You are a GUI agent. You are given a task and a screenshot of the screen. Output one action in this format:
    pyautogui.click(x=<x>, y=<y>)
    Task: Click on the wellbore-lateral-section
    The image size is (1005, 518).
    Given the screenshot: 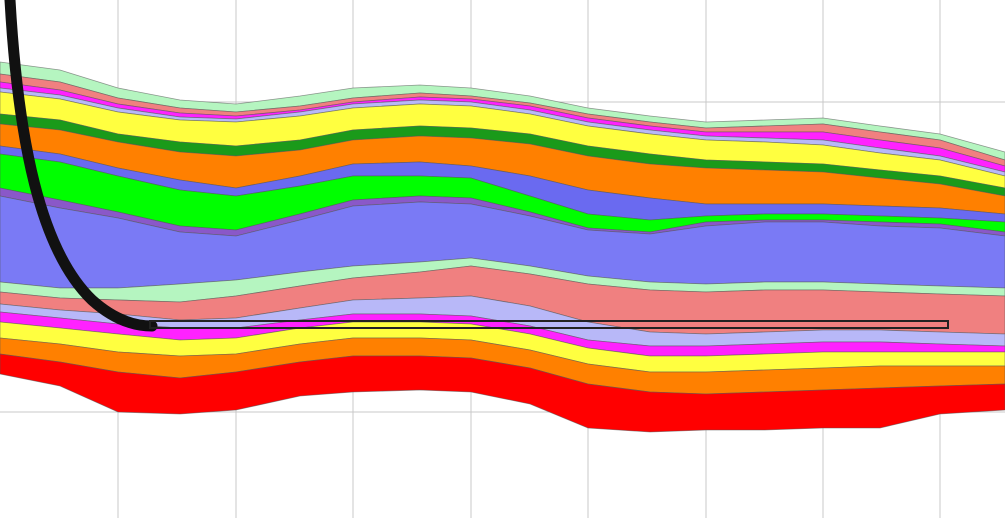 What is the action you would take?
    pyautogui.click(x=549, y=324)
    